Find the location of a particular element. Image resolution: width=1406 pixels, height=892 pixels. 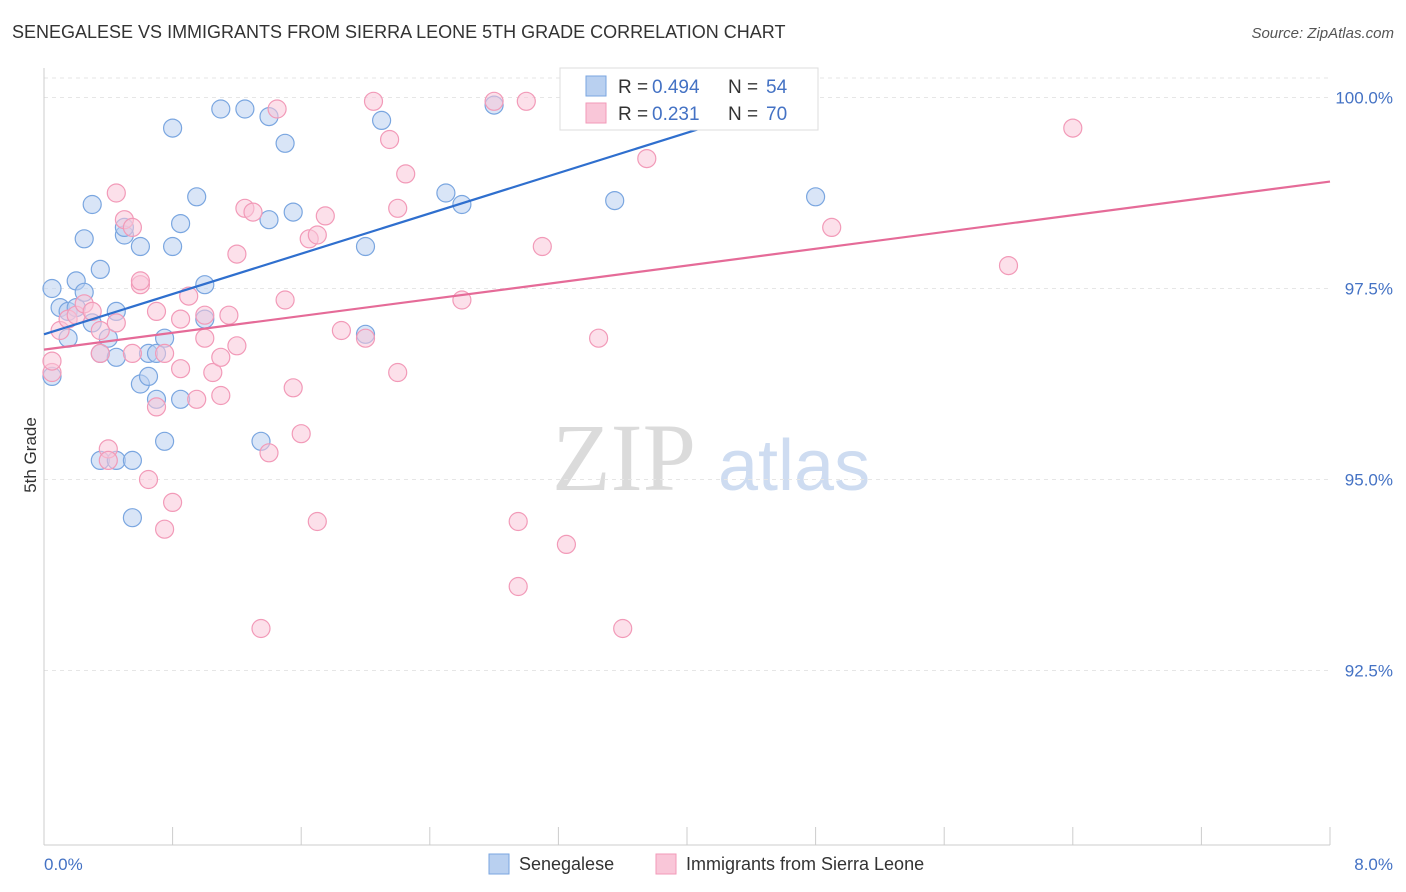

y-tick-label-2: 95.0% is located at coordinates (1369, 480).